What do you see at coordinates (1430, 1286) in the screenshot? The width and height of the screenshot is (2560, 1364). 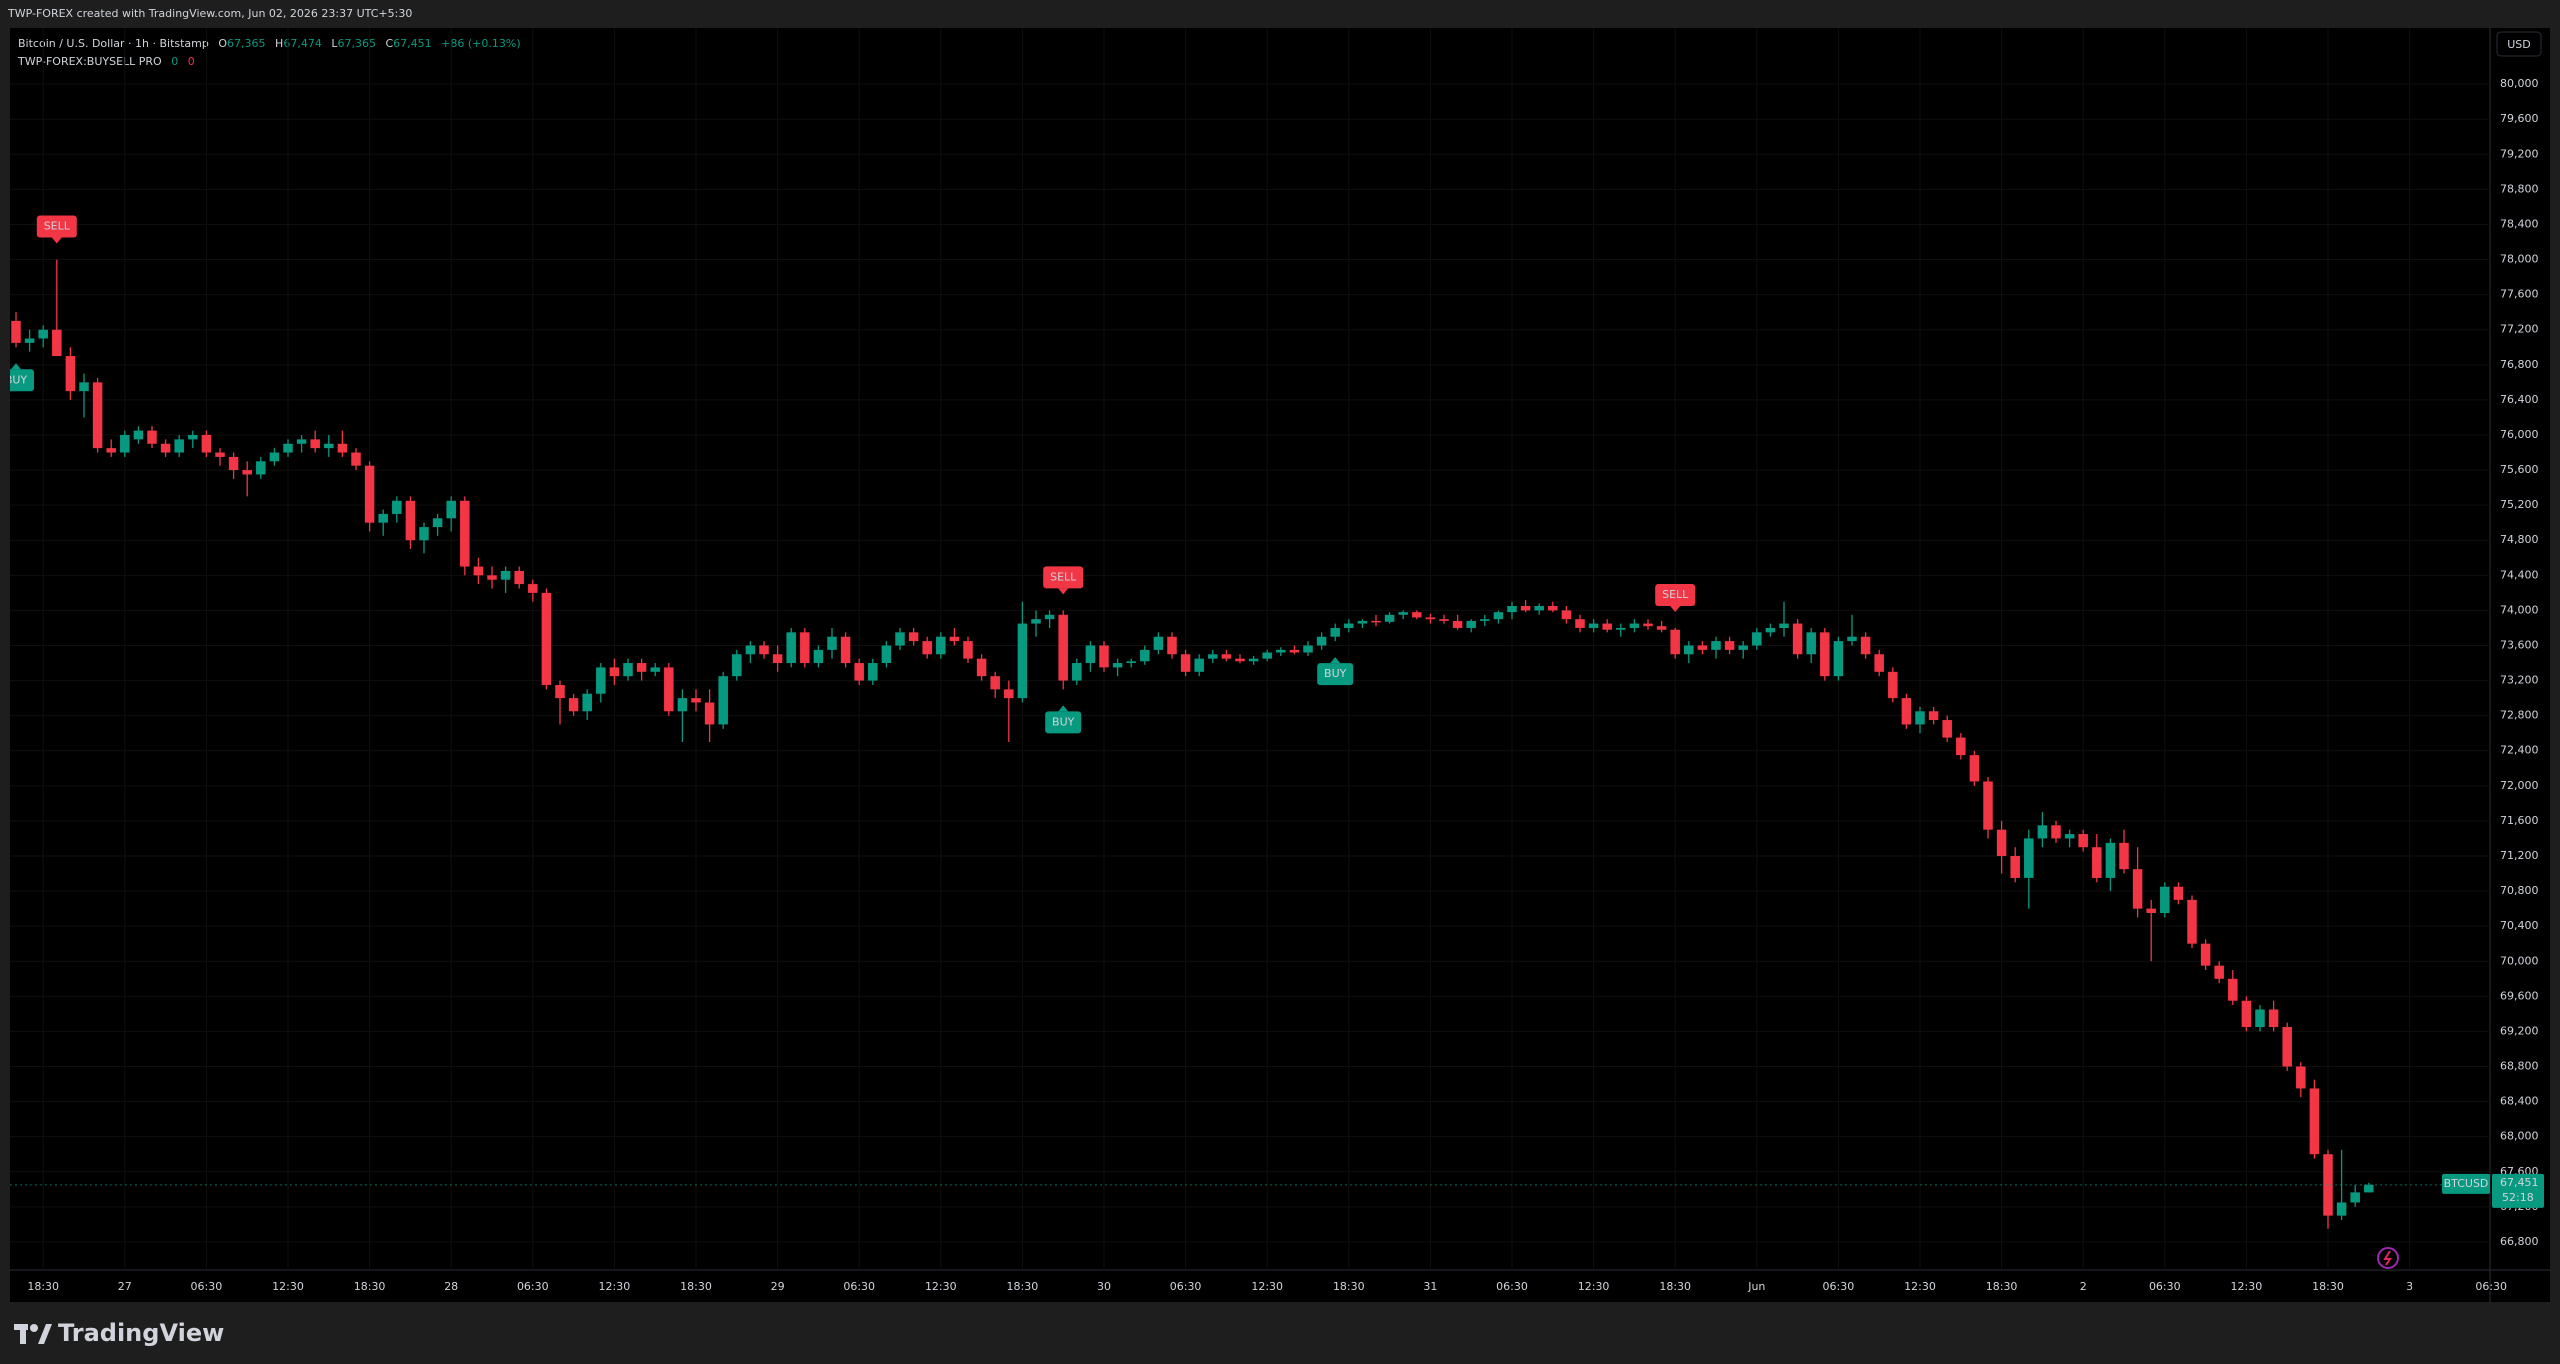 I see `x-tick-label: 31` at bounding box center [1430, 1286].